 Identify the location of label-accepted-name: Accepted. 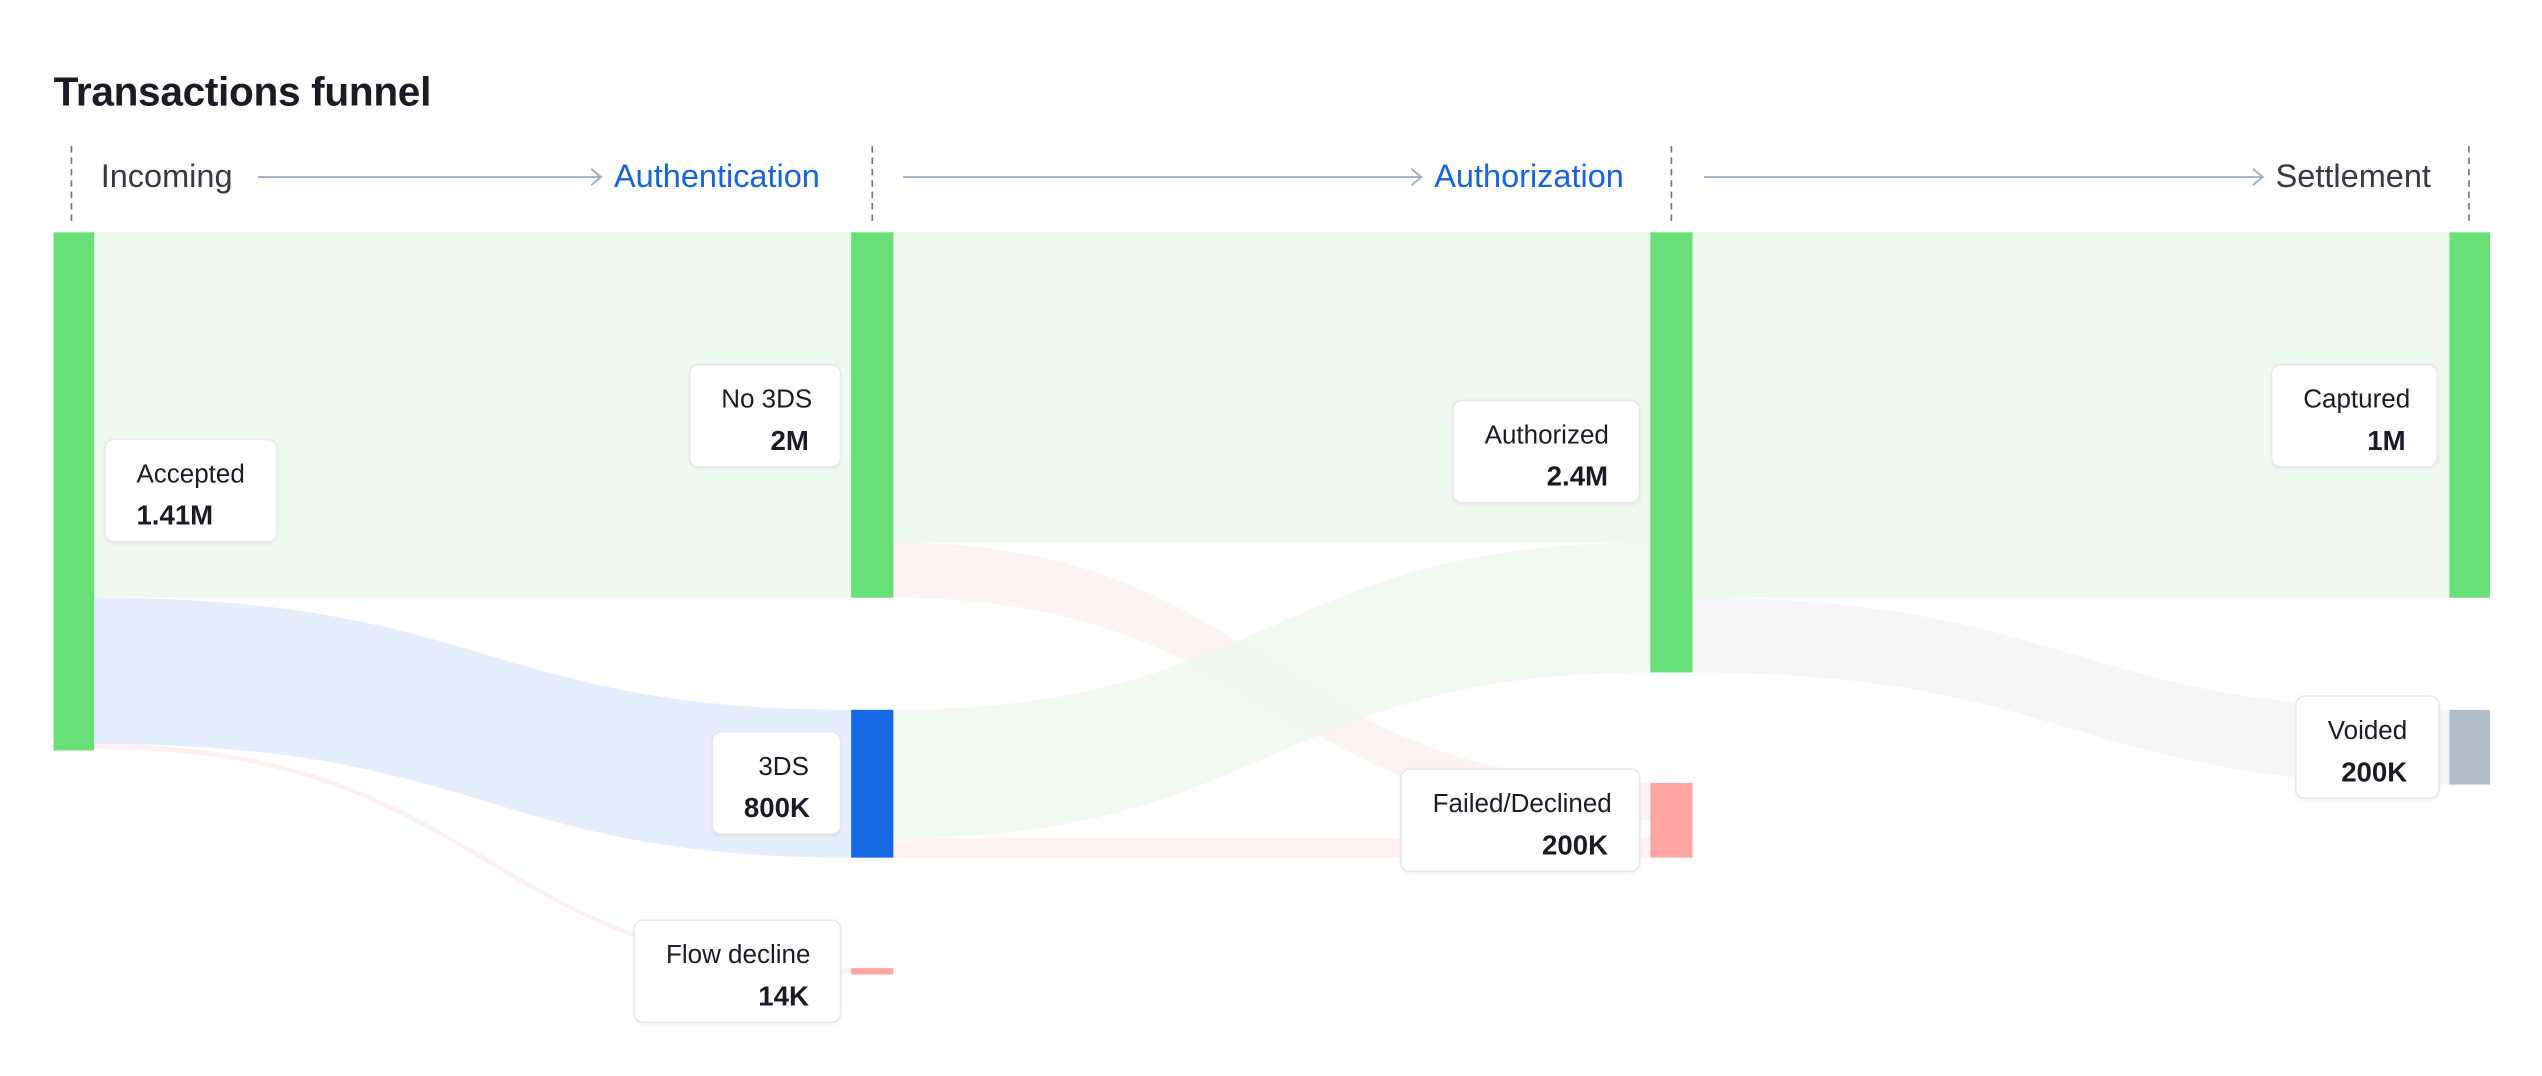
(190, 475).